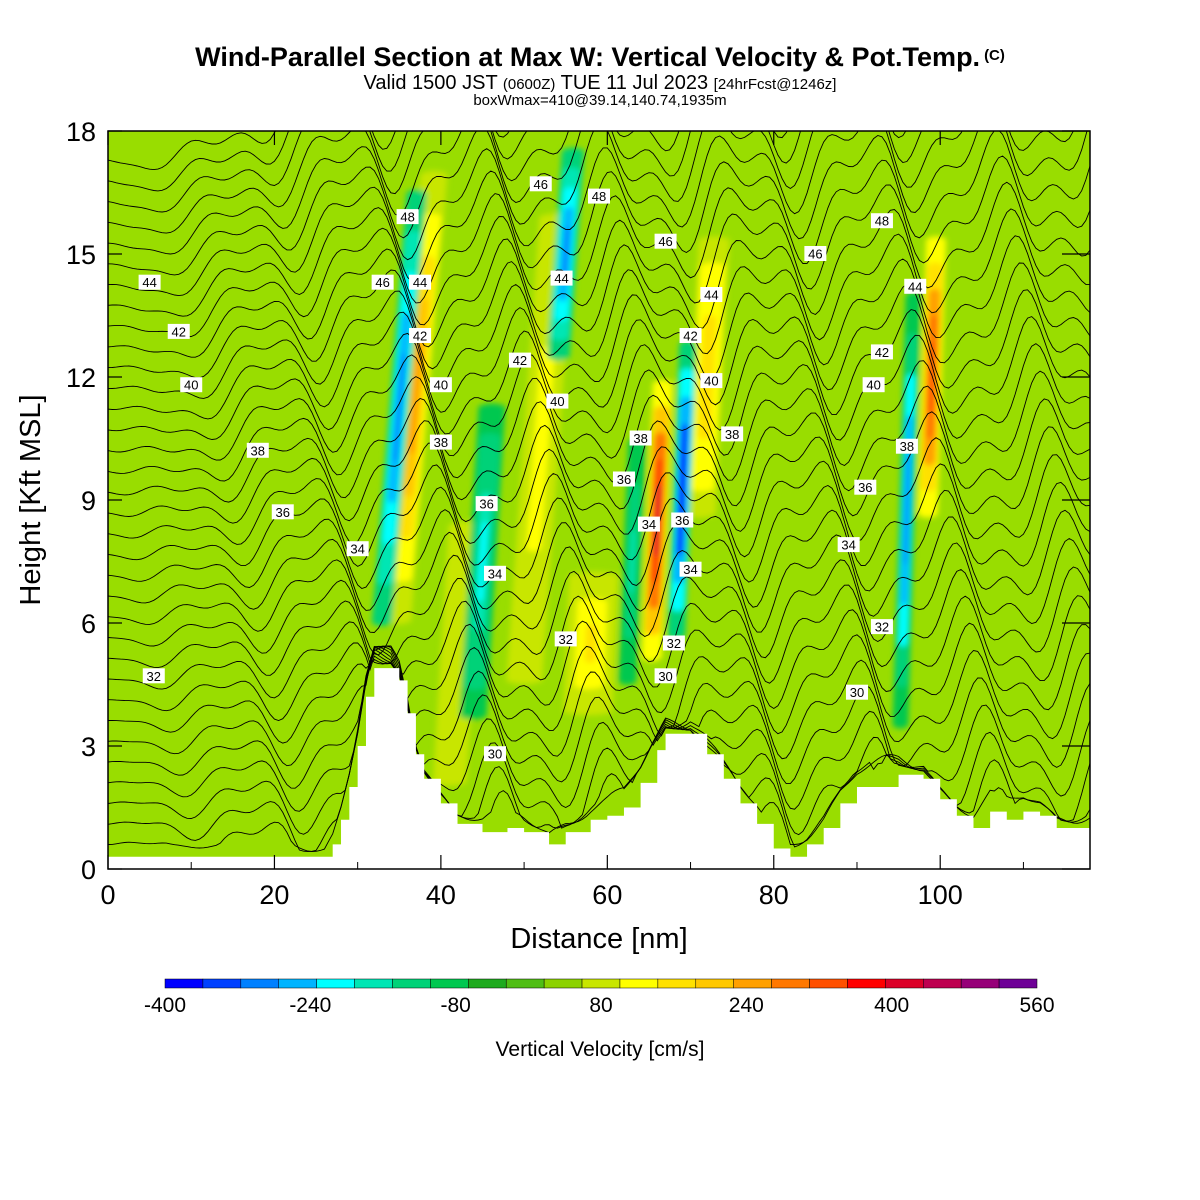 This screenshot has width=1200, height=1200. What do you see at coordinates (600, 1005) in the screenshot?
I see `colorbar-tick-label: 80` at bounding box center [600, 1005].